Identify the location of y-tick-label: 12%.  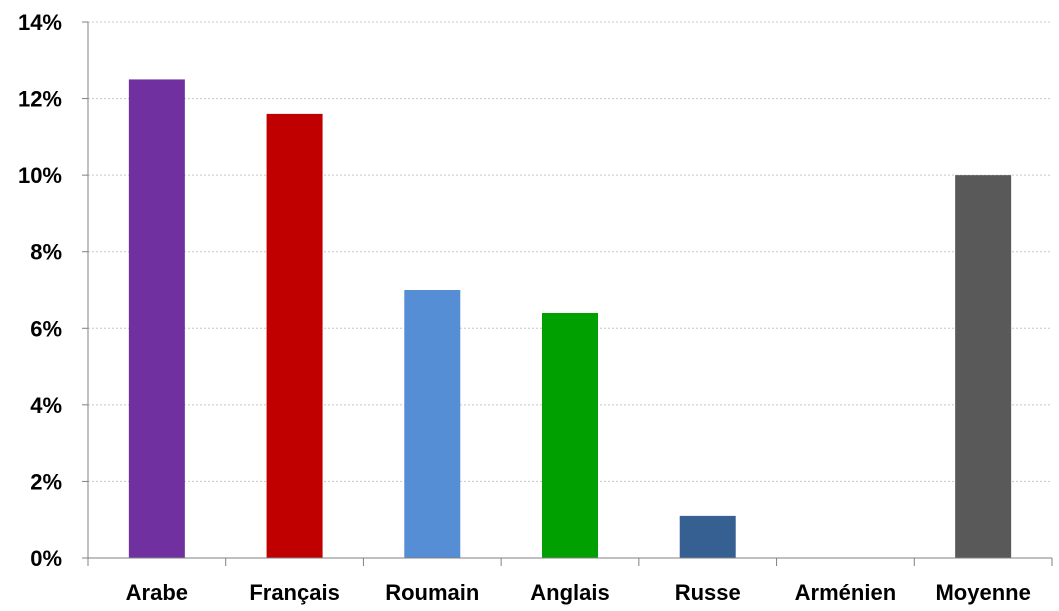
(40, 99).